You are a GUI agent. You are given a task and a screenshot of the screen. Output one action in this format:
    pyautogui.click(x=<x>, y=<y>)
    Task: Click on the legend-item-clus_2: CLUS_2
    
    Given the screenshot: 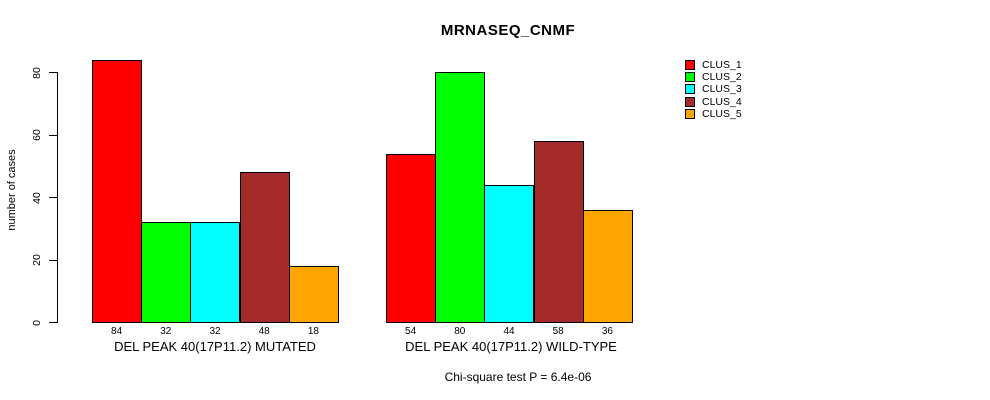 What is the action you would take?
    pyautogui.click(x=713, y=76)
    